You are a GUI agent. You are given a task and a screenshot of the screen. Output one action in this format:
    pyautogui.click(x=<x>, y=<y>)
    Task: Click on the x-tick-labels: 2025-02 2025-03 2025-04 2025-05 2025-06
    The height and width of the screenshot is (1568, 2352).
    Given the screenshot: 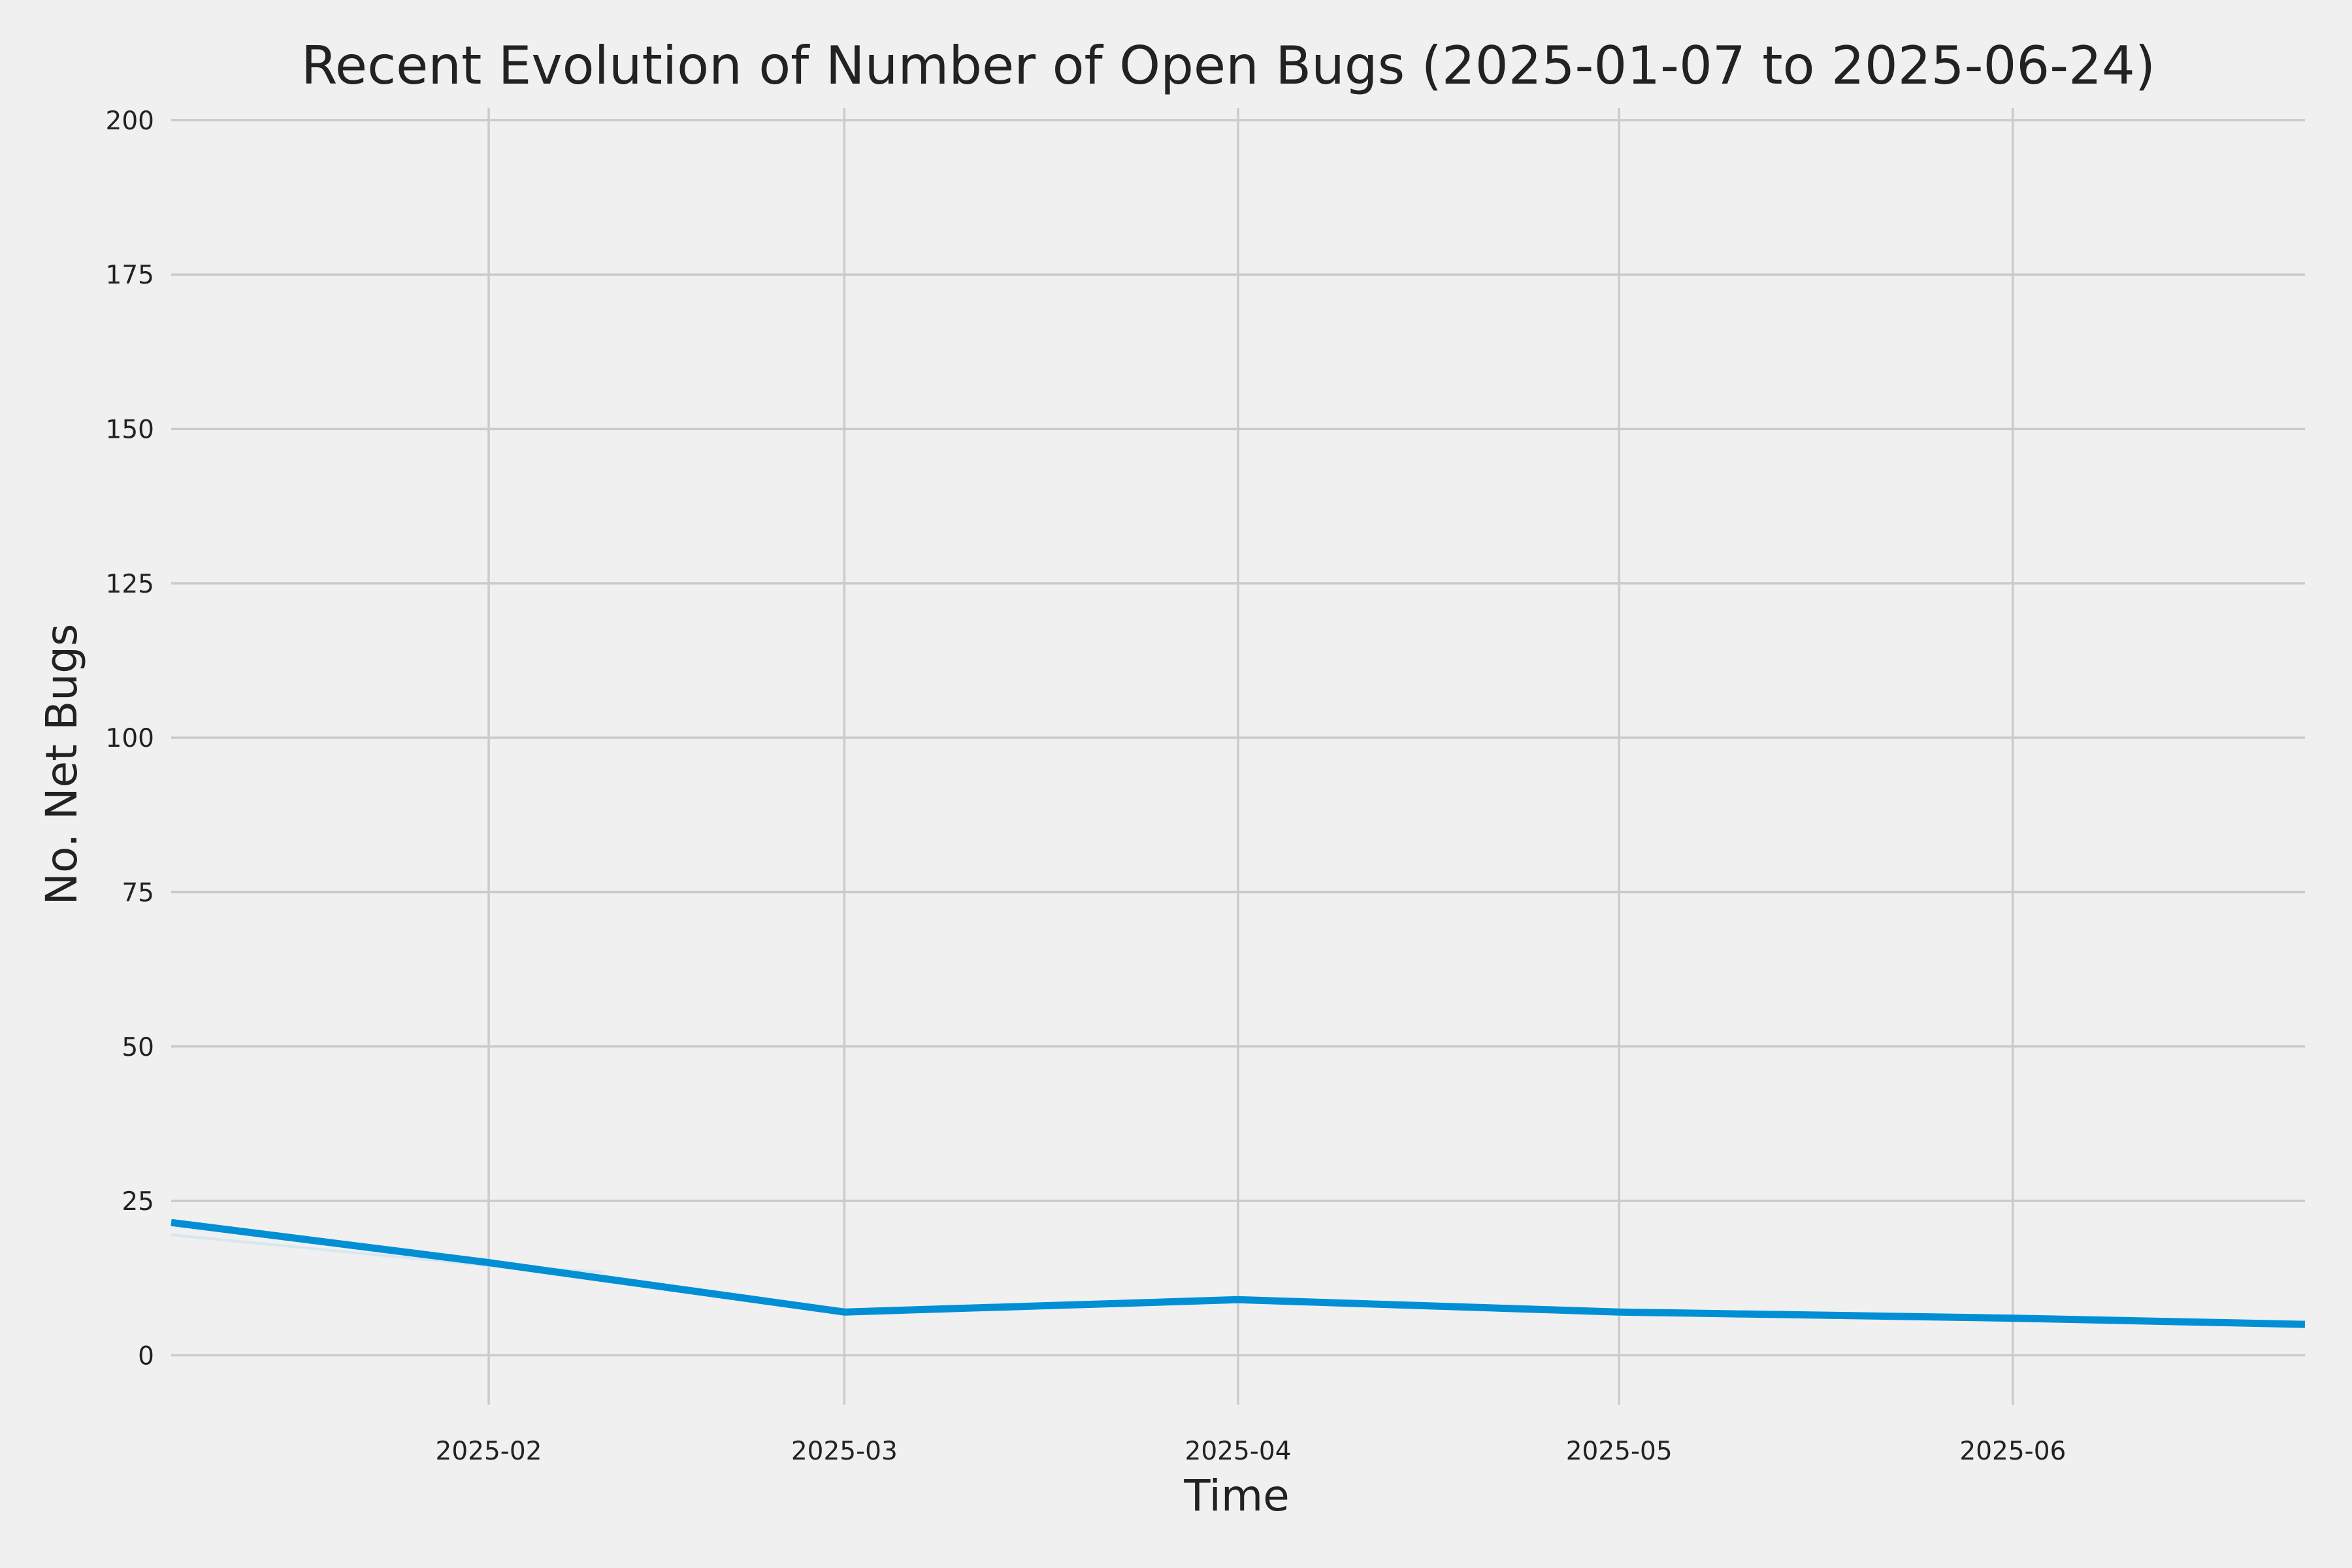 What is the action you would take?
    pyautogui.click(x=1251, y=1451)
    